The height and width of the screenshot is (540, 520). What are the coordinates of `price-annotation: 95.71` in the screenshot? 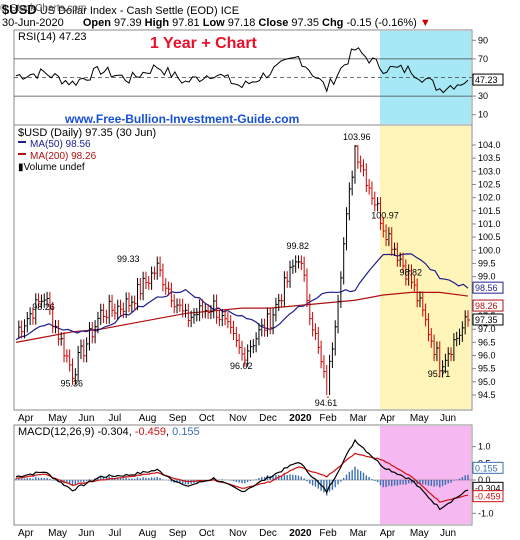 It's located at (439, 374).